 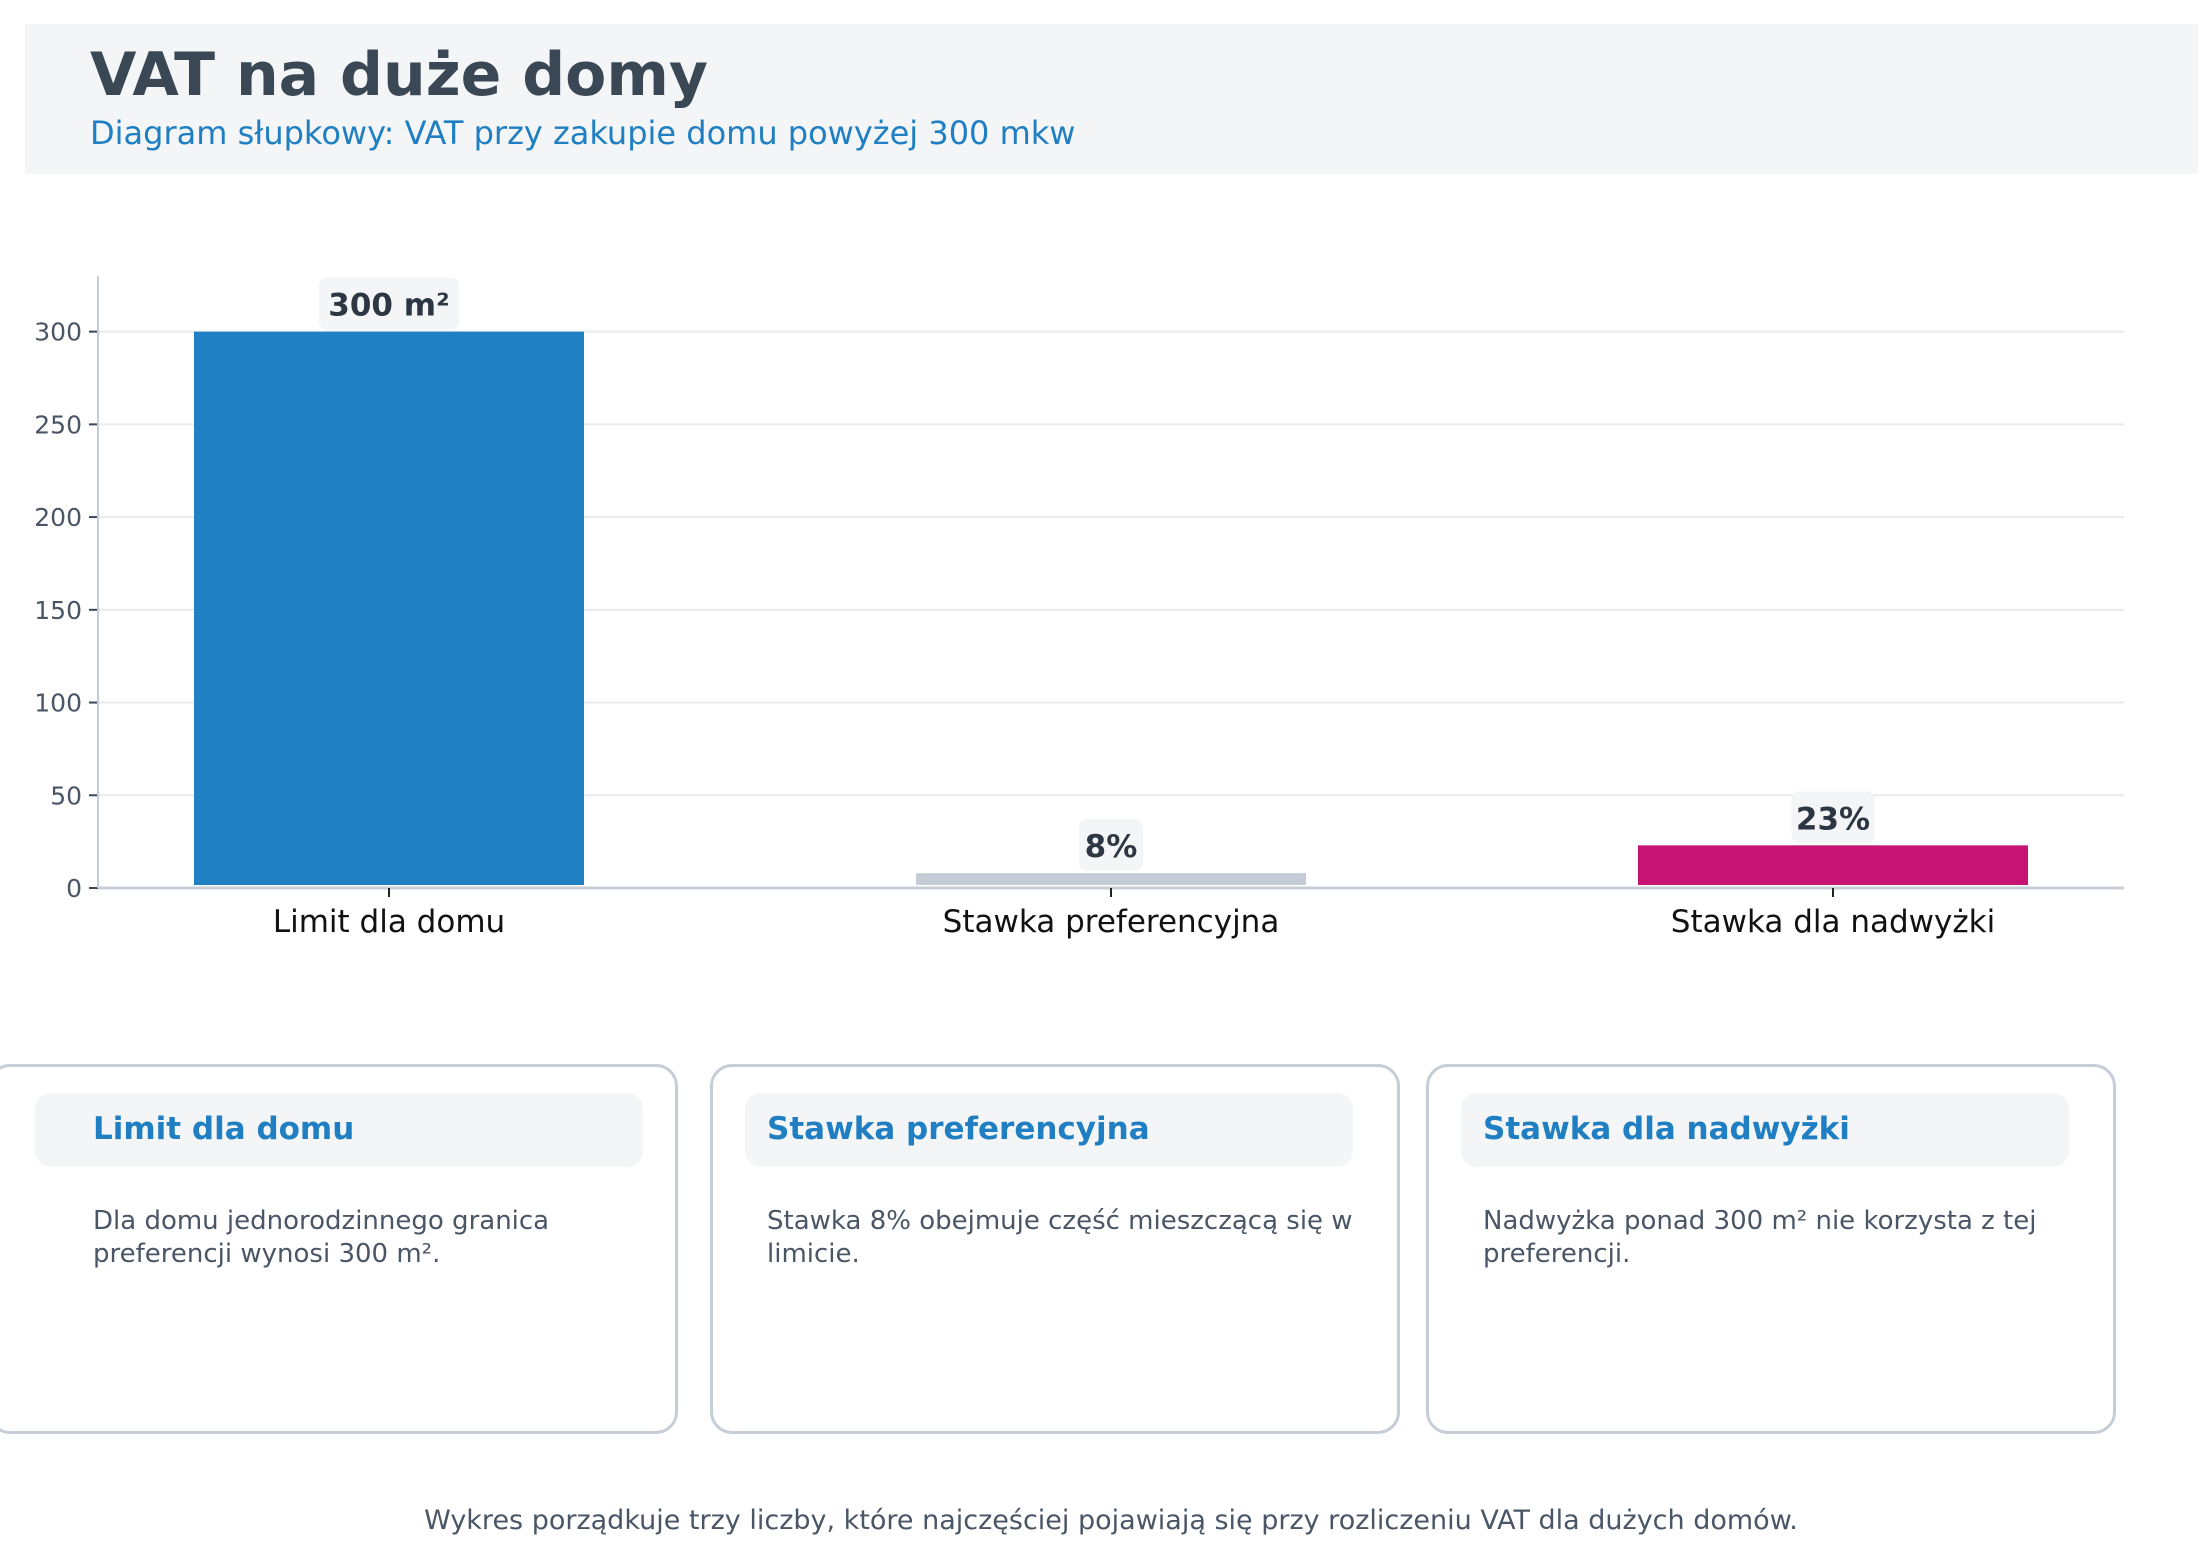 I want to click on x-tick-label: Stawka dla nadwyżki, so click(x=1833, y=922).